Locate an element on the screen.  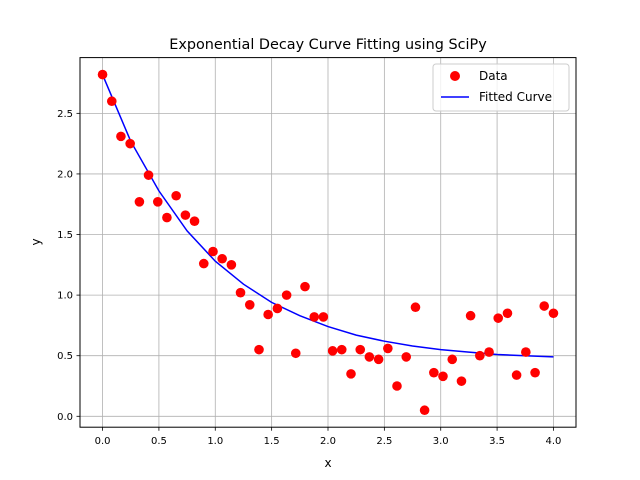
legend-marker-data is located at coordinates (455, 76).